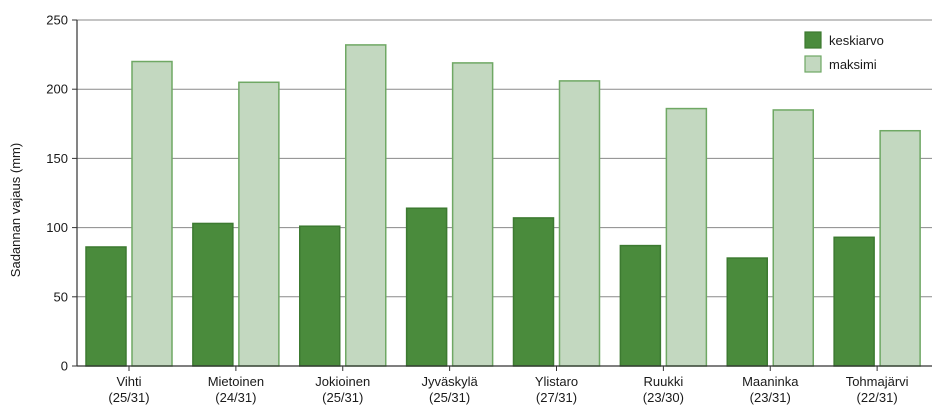  What do you see at coordinates (128, 381) in the screenshot?
I see `x-tick-label: Vihti` at bounding box center [128, 381].